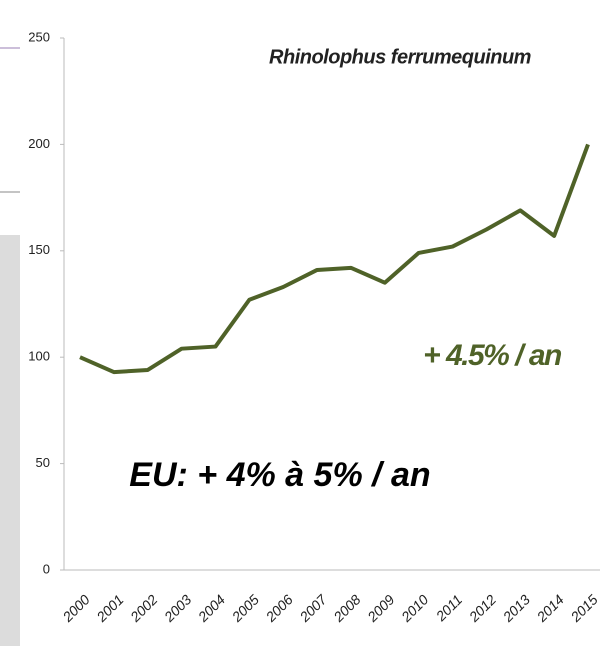  Describe the element at coordinates (380, 608) in the screenshot. I see `x-tick-label: 2009` at that location.